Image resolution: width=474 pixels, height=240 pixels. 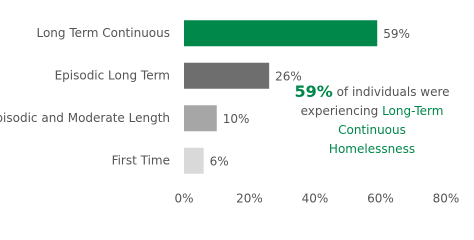 What do you see at coordinates (412, 111) in the screenshot?
I see `annotation-part: Long-Term` at bounding box center [412, 111].